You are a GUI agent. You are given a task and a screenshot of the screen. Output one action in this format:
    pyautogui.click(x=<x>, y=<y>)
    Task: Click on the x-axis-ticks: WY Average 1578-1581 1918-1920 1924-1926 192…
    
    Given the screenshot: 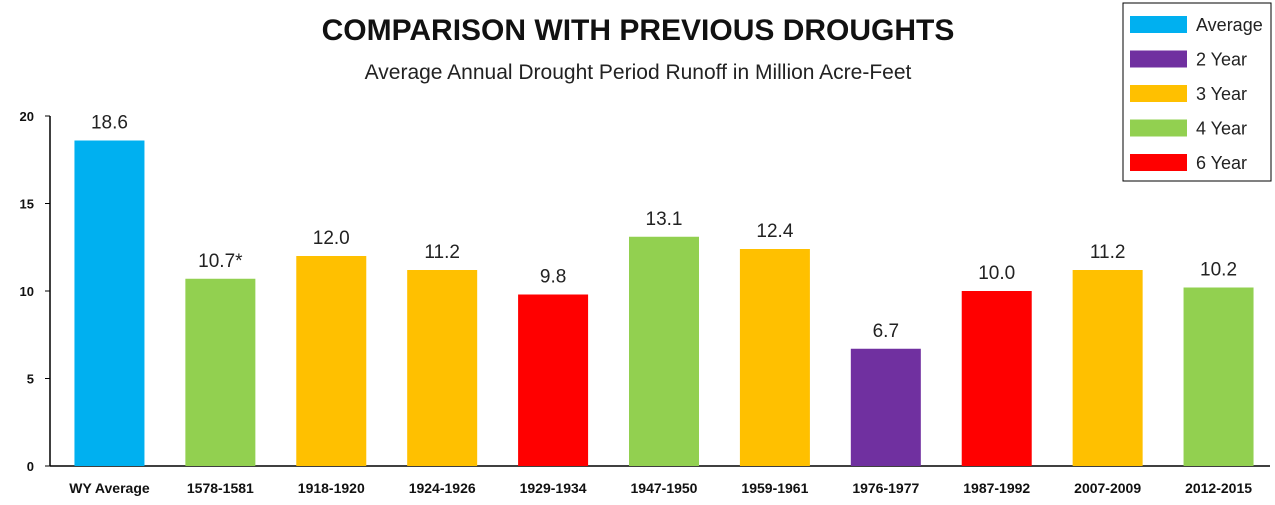 What is the action you would take?
    pyautogui.click(x=660, y=488)
    